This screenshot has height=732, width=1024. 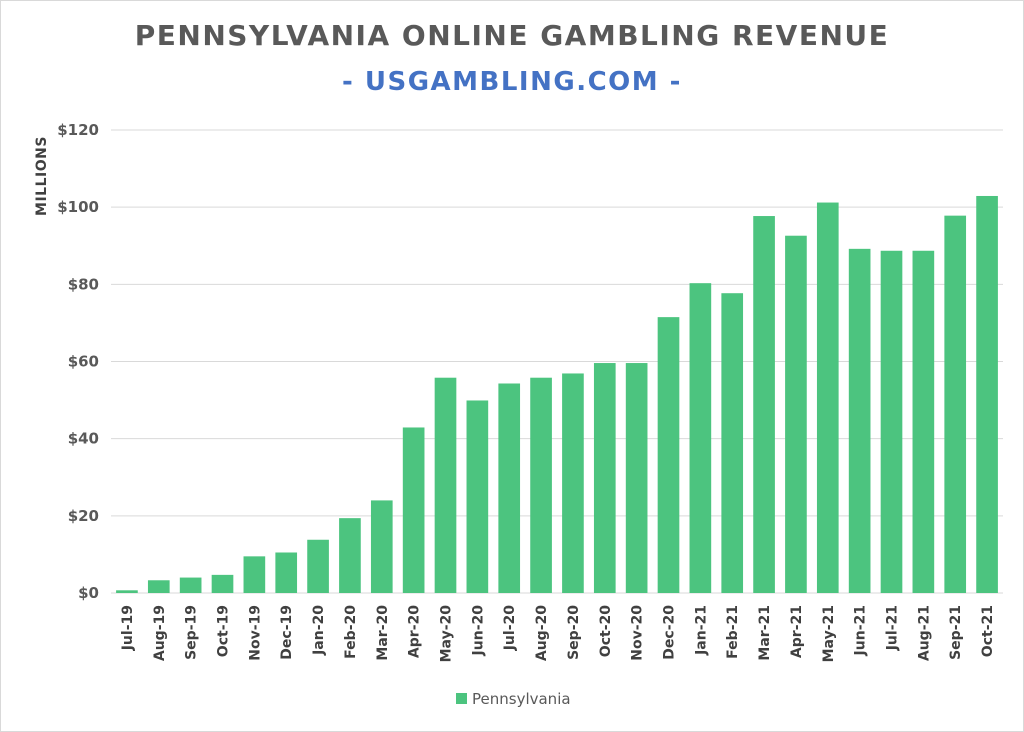 I want to click on x-tick-label: Feb-21, so click(x=733, y=632).